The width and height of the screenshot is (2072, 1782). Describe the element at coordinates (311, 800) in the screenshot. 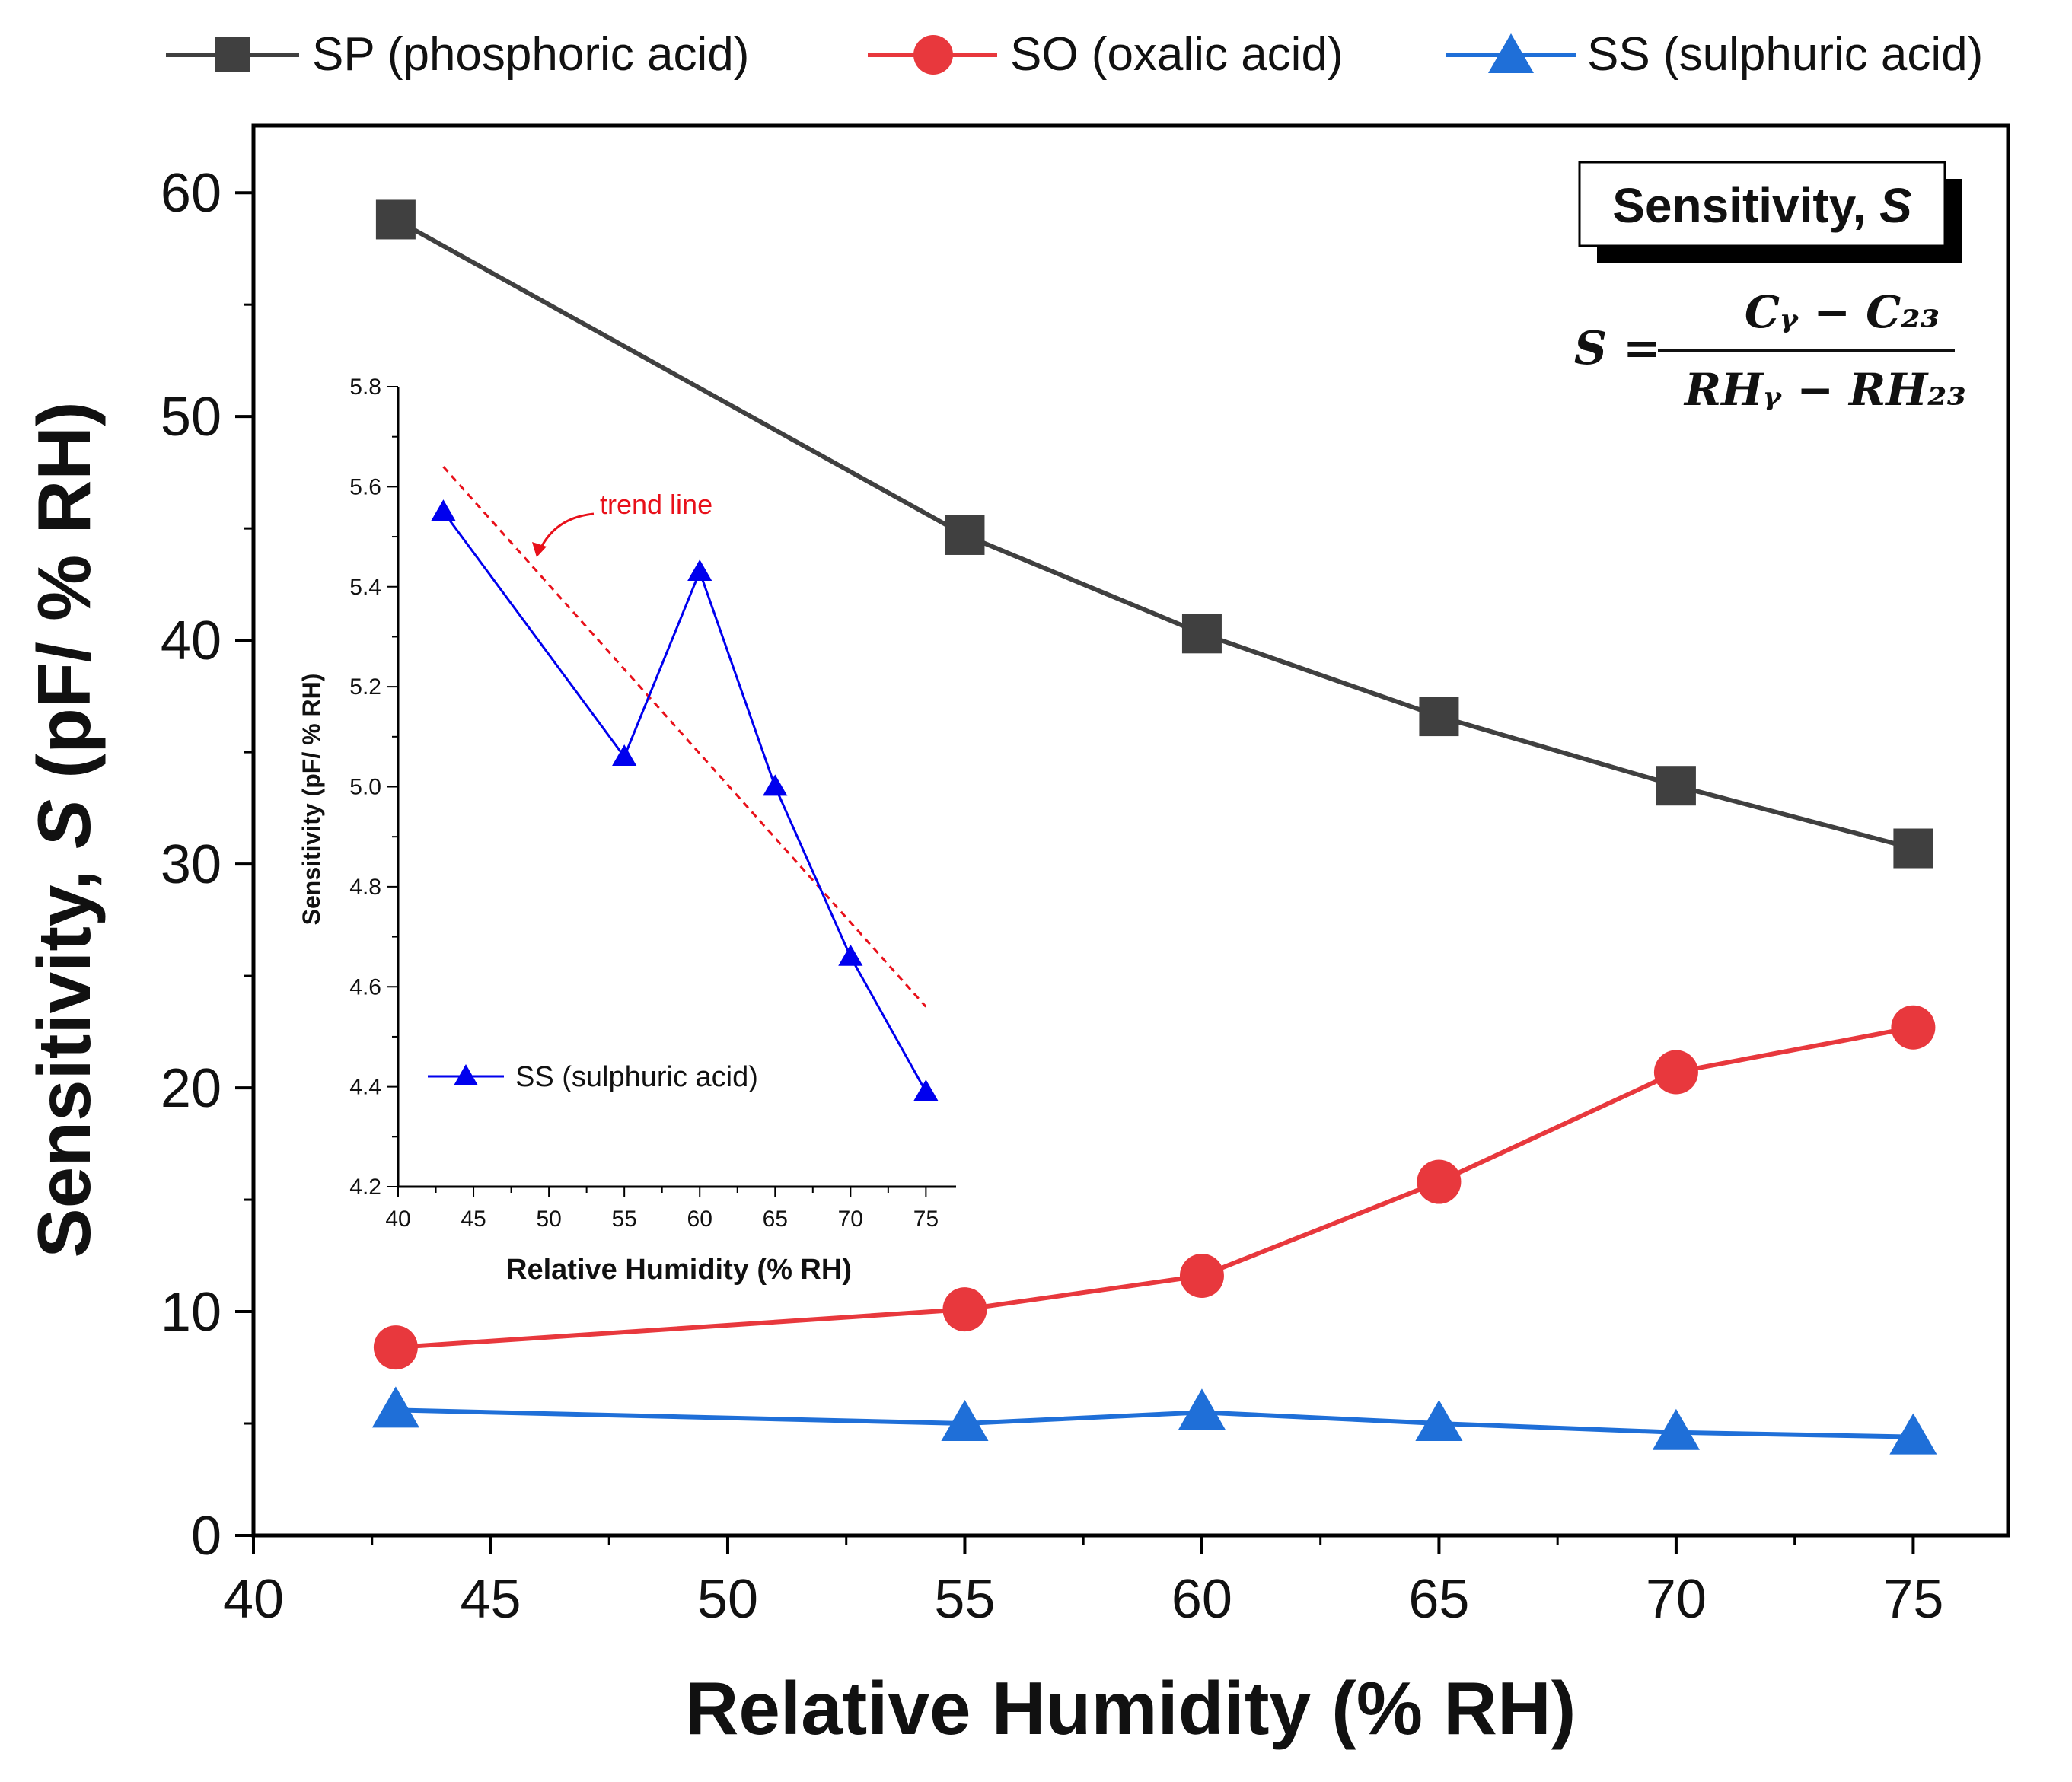

I see `inset-y-axis-title: Sensitivity (pF/ % RH)` at that location.